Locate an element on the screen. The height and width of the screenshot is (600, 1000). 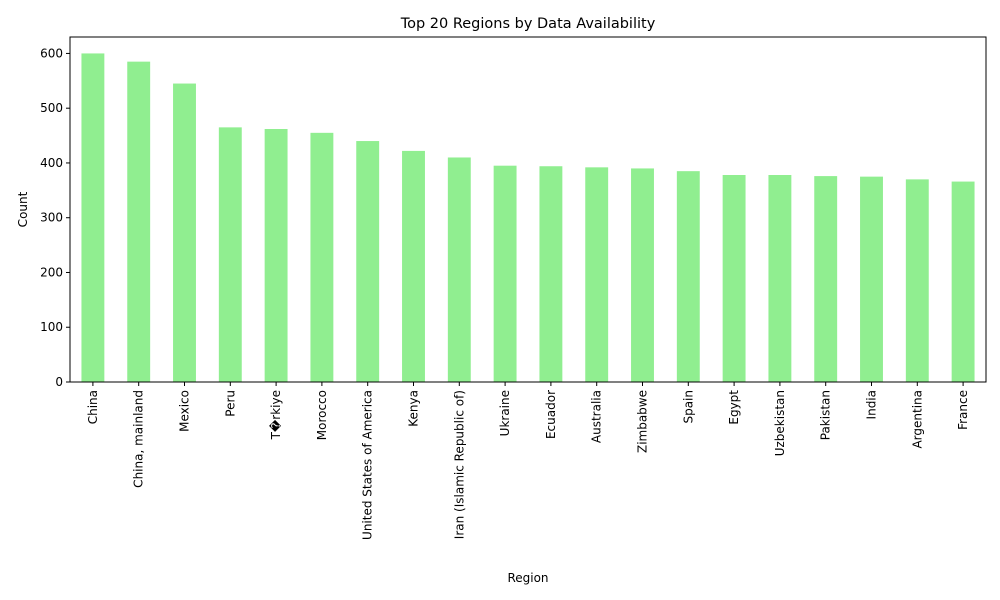
x-tick-label: Peru is located at coordinates (230, 403).